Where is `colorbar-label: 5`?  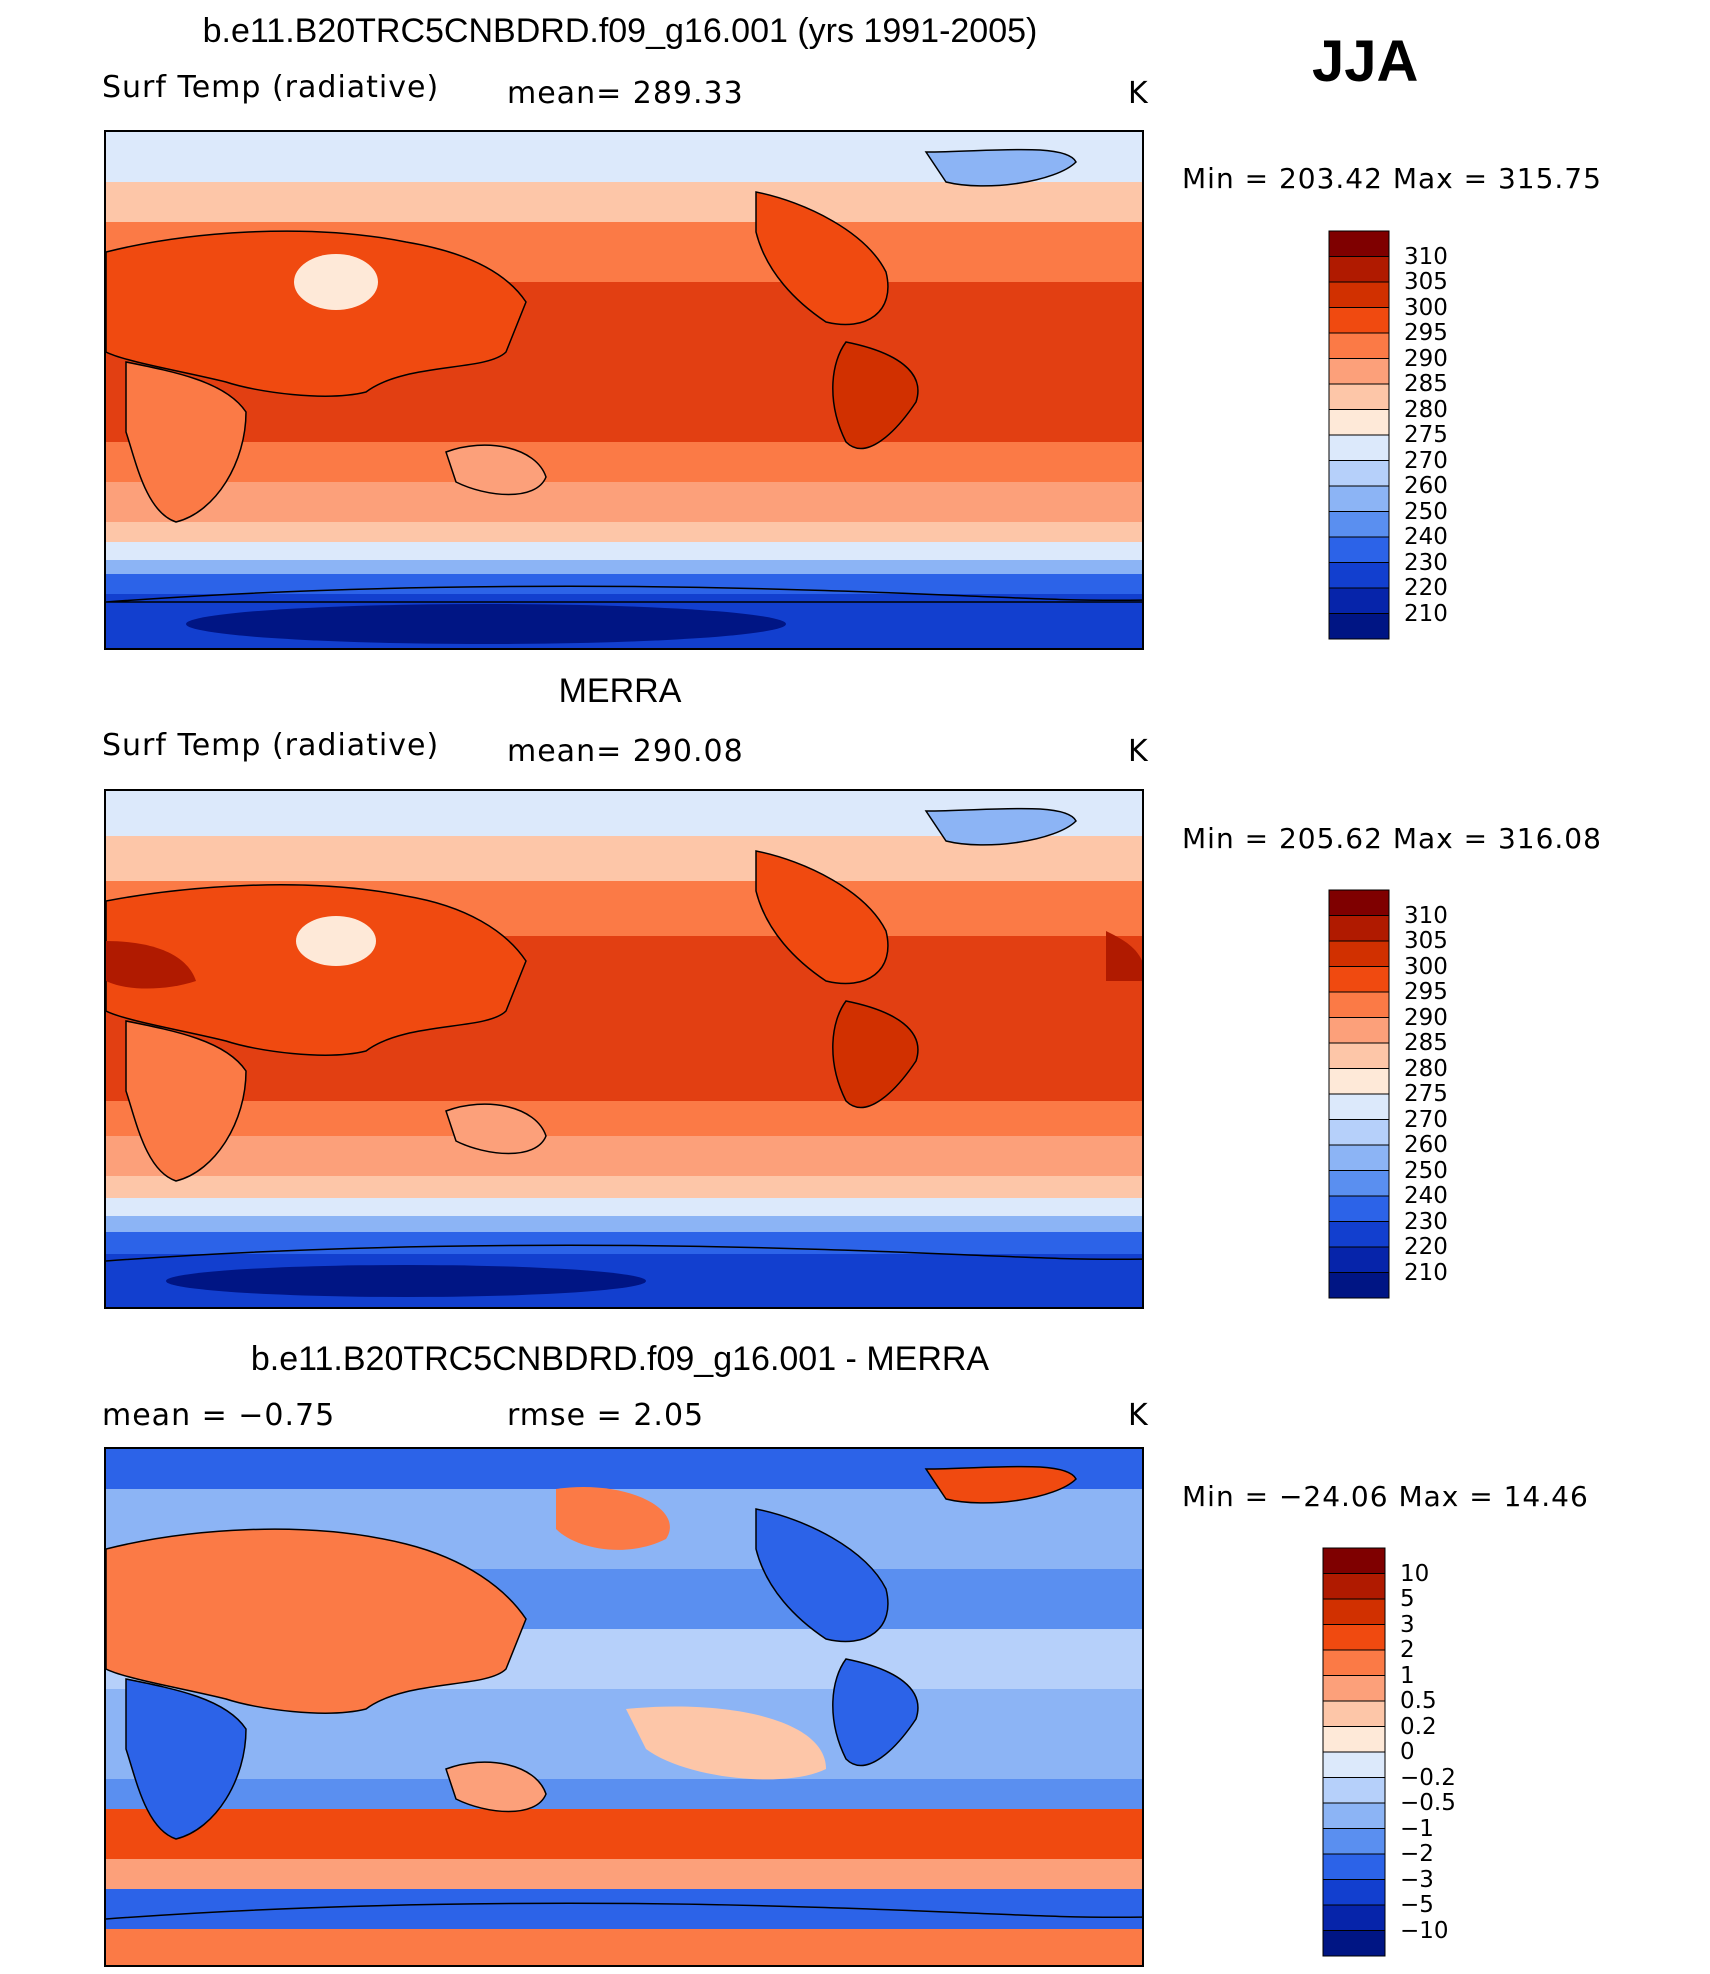
colorbar-label: 5 is located at coordinates (1407, 1599).